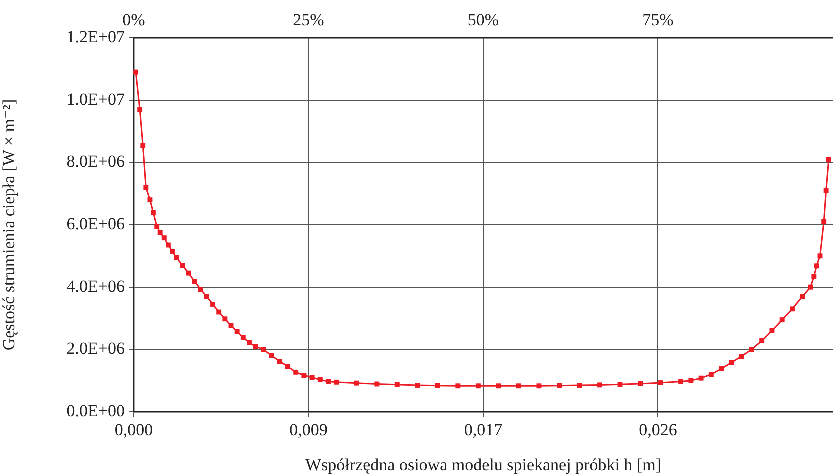  Describe the element at coordinates (309, 430) in the screenshot. I see `x-tick-label: 0,009` at that location.